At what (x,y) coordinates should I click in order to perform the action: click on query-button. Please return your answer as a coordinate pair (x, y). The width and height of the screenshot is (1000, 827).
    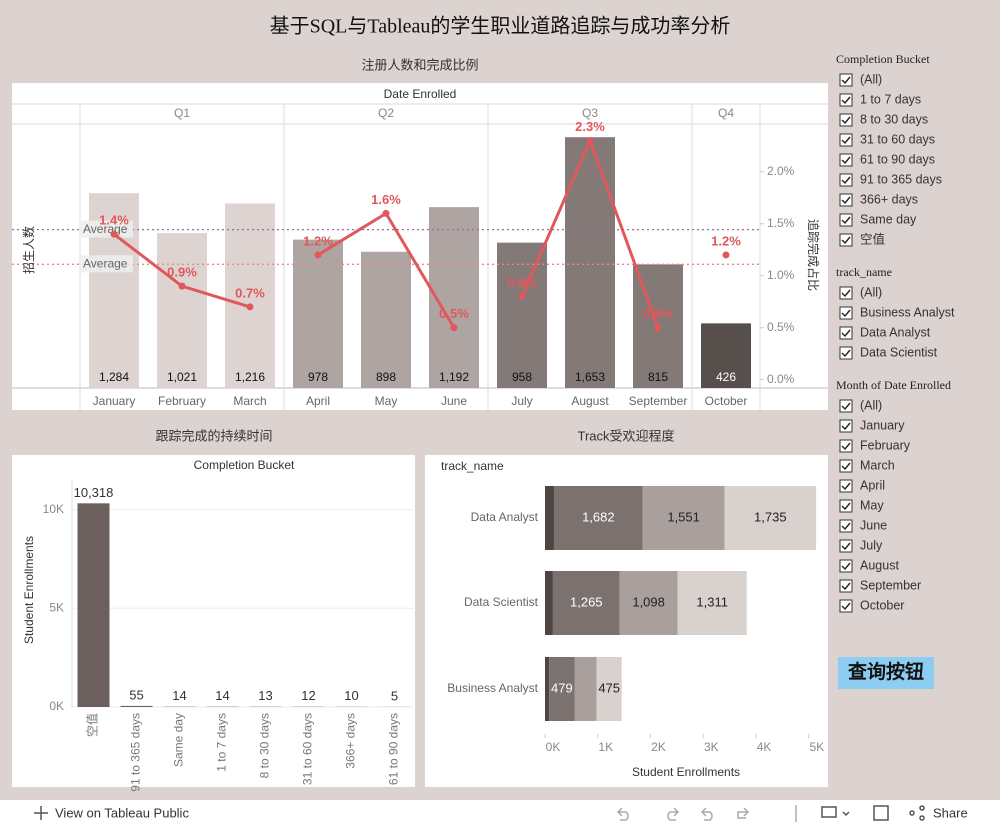
    Looking at the image, I should click on (886, 673).